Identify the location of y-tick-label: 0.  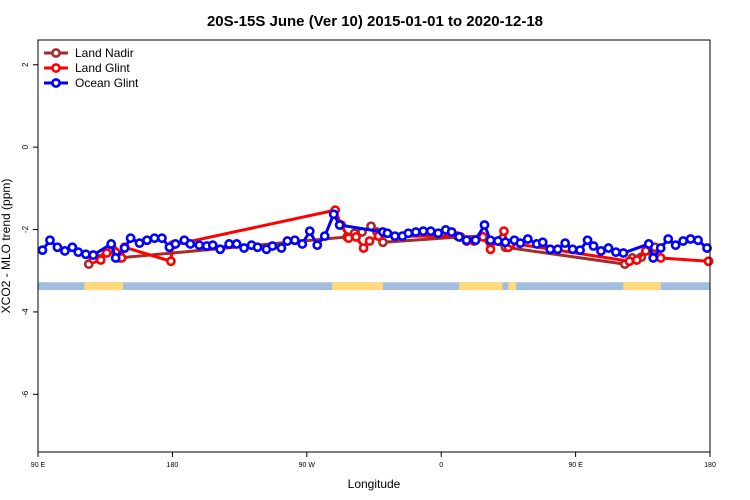
(25, 146).